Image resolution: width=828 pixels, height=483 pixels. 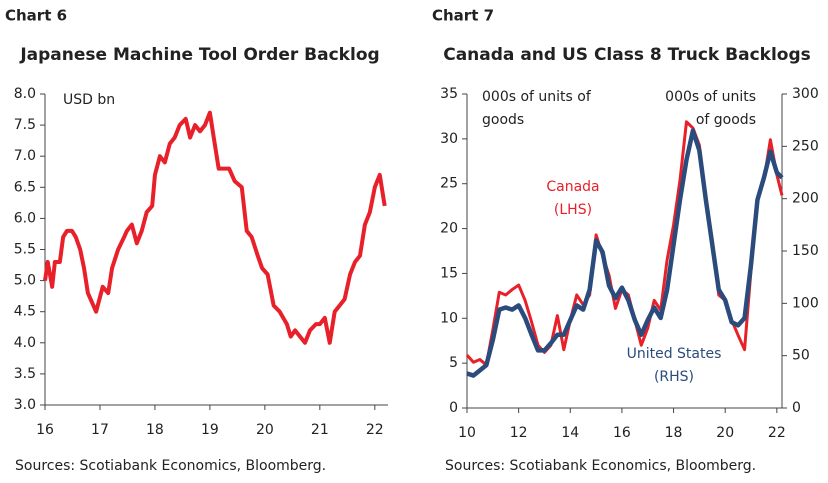 I want to click on y-tick-label: 0, so click(x=453, y=408).